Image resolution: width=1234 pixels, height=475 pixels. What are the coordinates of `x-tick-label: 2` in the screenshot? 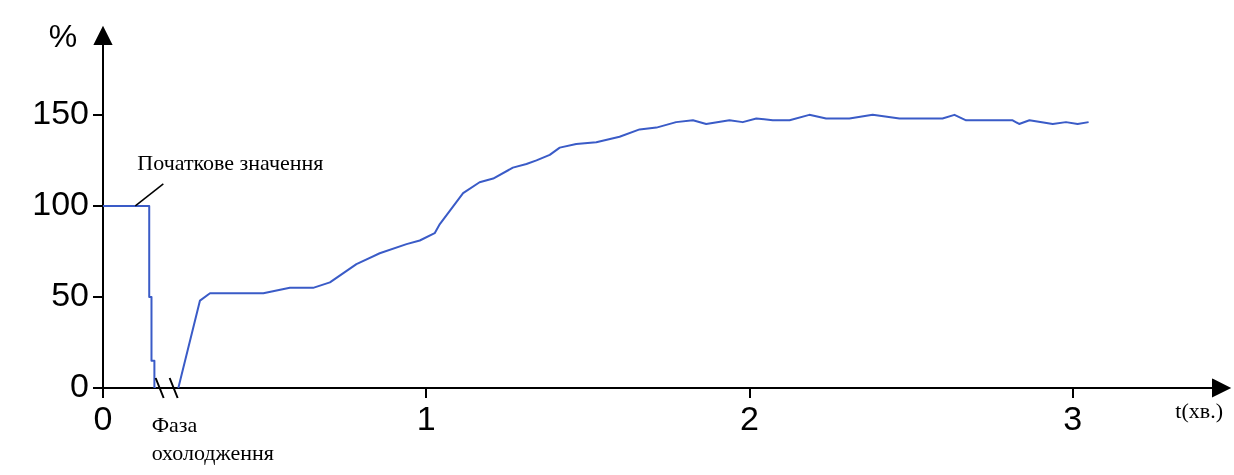 It's located at (749, 417).